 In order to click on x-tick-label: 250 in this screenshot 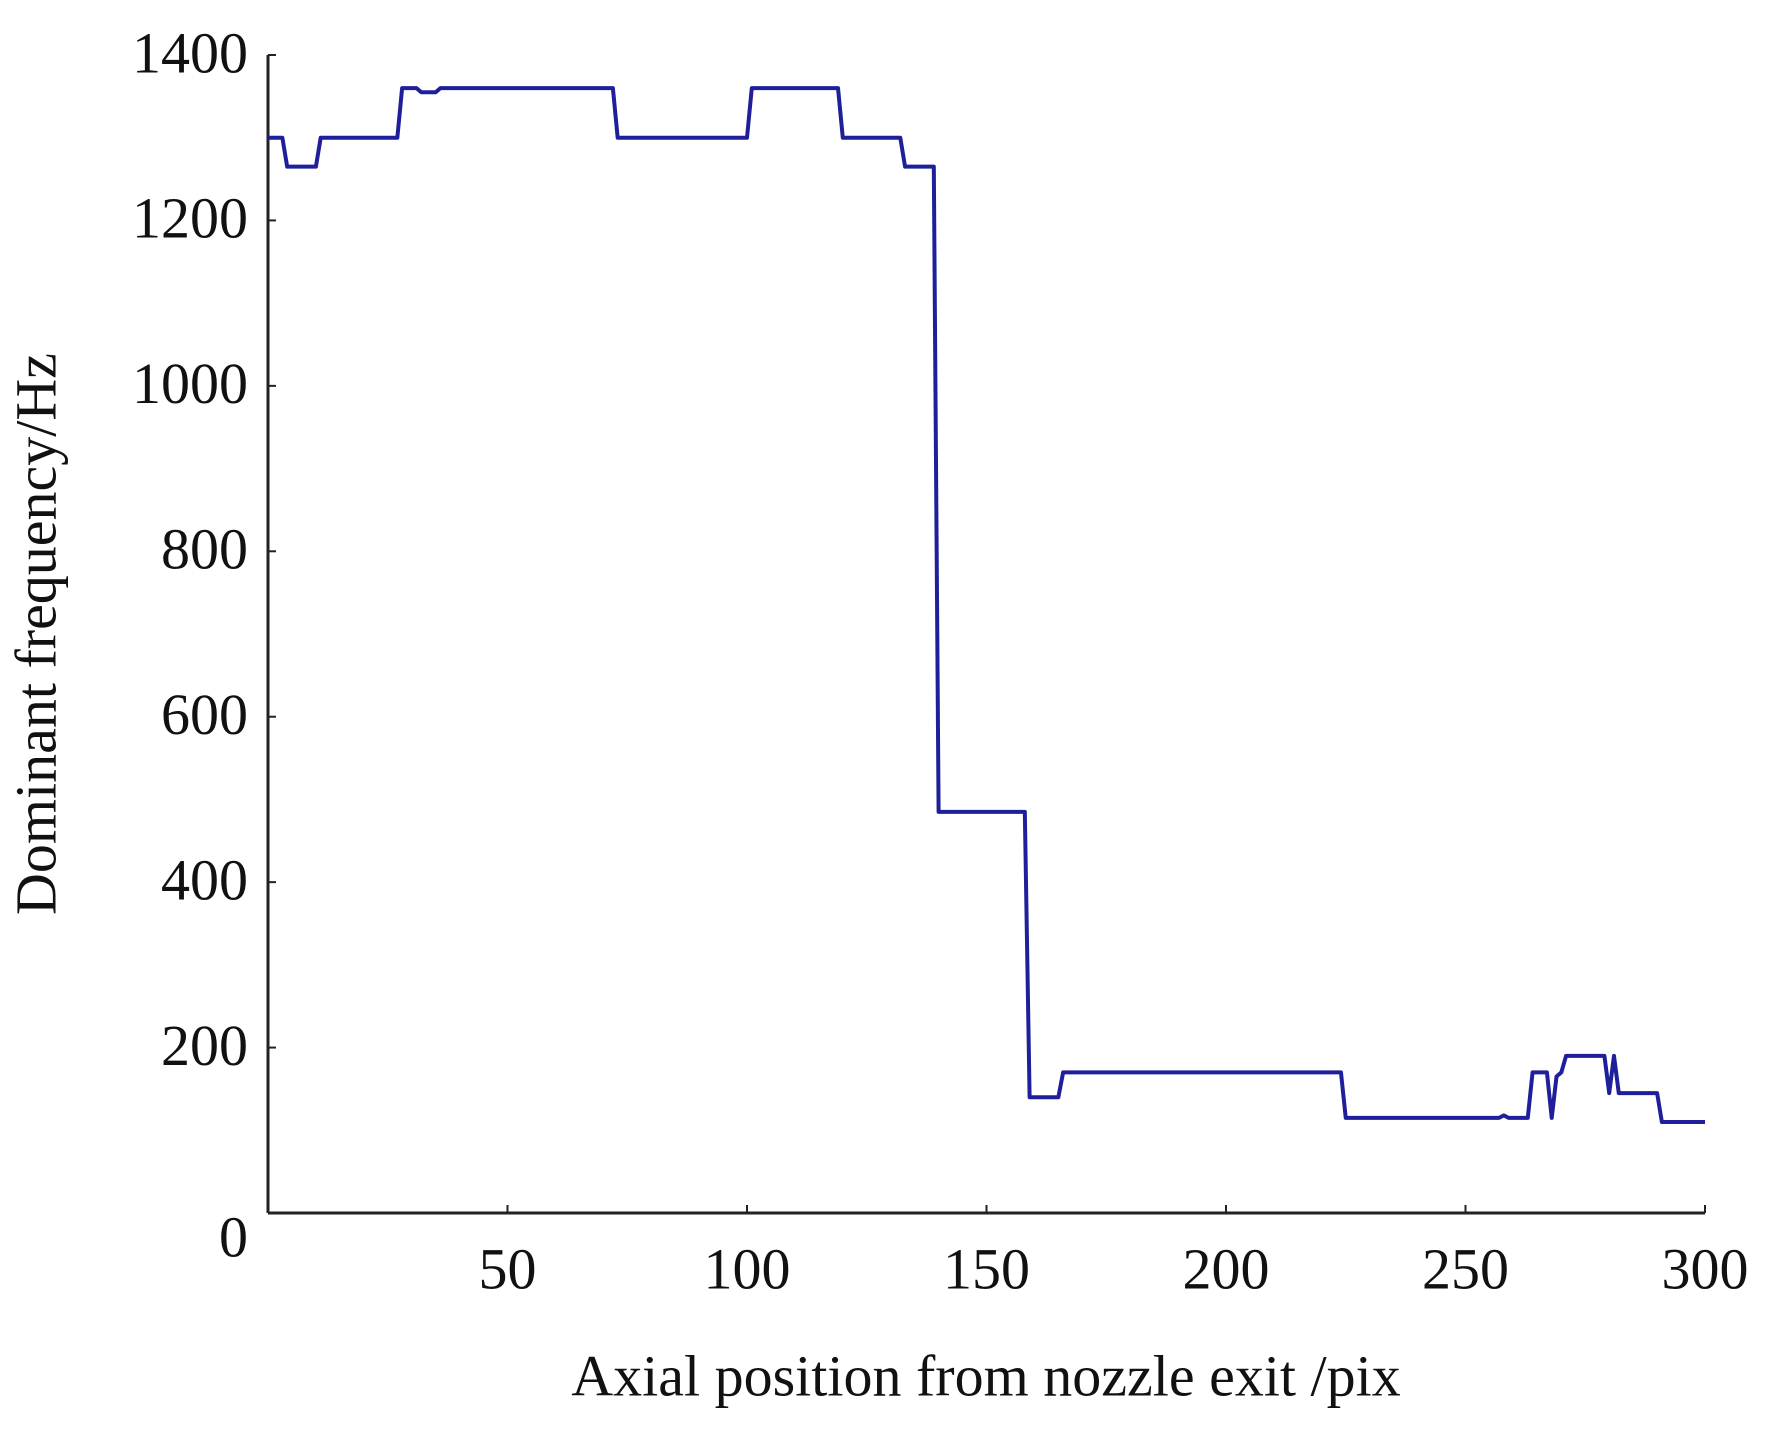, I will do `click(1465, 1268)`.